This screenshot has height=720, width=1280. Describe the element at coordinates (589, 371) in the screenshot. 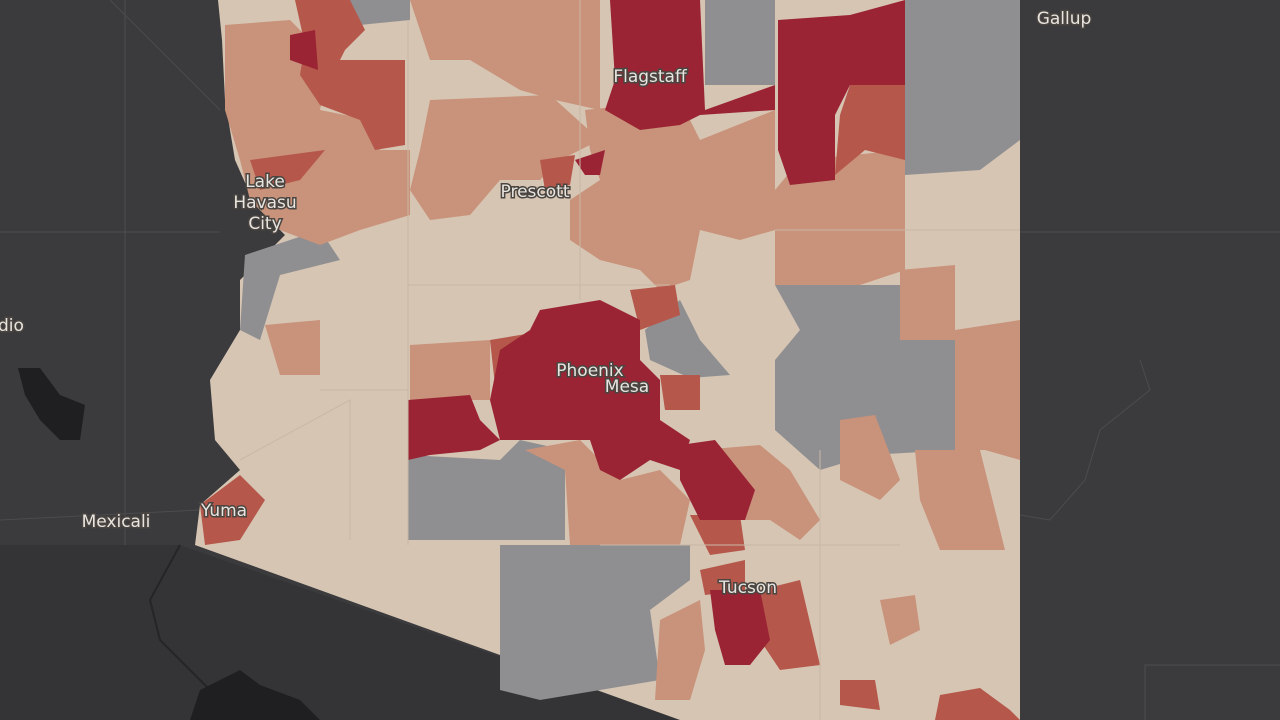

I see `place-label: Phoenix` at that location.